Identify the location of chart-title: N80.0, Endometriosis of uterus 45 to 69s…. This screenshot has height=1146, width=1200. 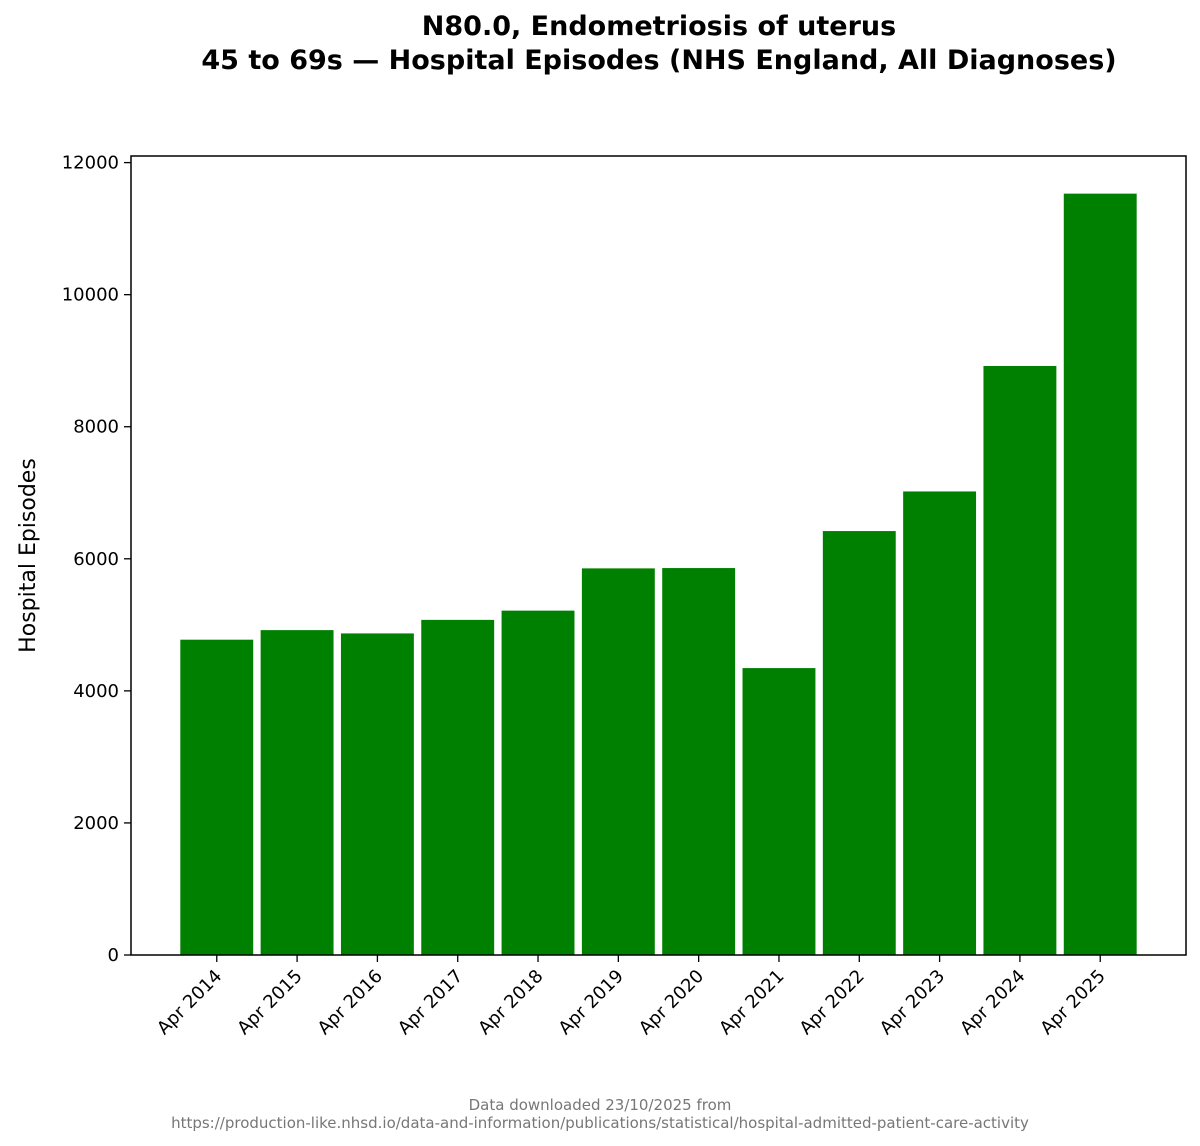
(600, 44).